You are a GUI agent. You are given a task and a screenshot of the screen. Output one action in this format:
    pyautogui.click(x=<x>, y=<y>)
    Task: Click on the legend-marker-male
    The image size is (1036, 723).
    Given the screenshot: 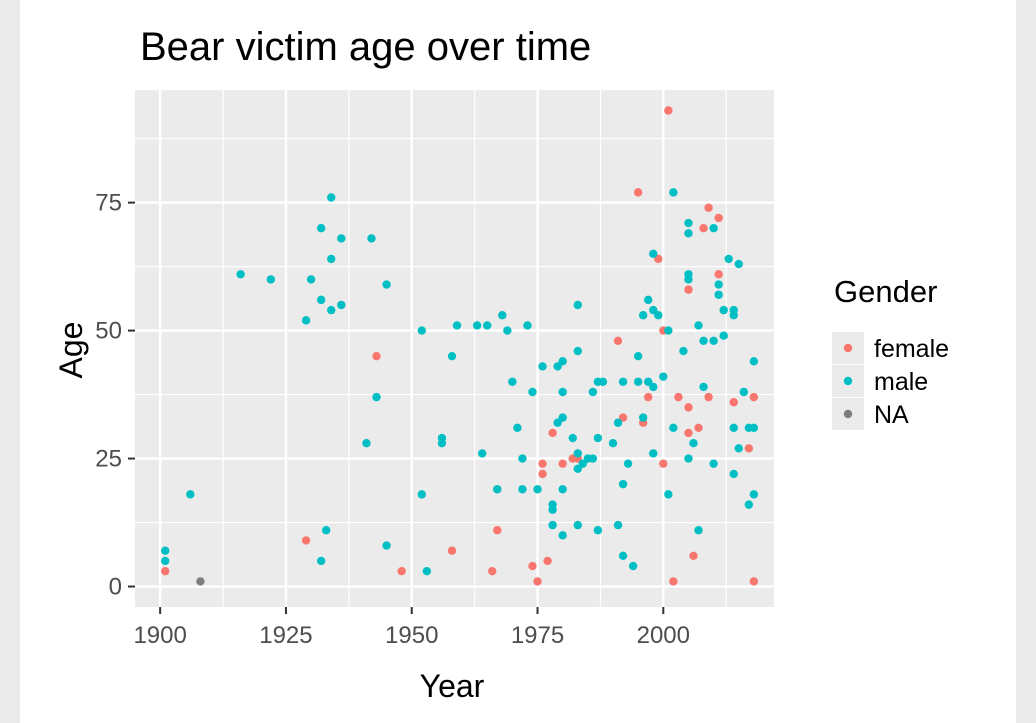 What is the action you would take?
    pyautogui.click(x=848, y=381)
    